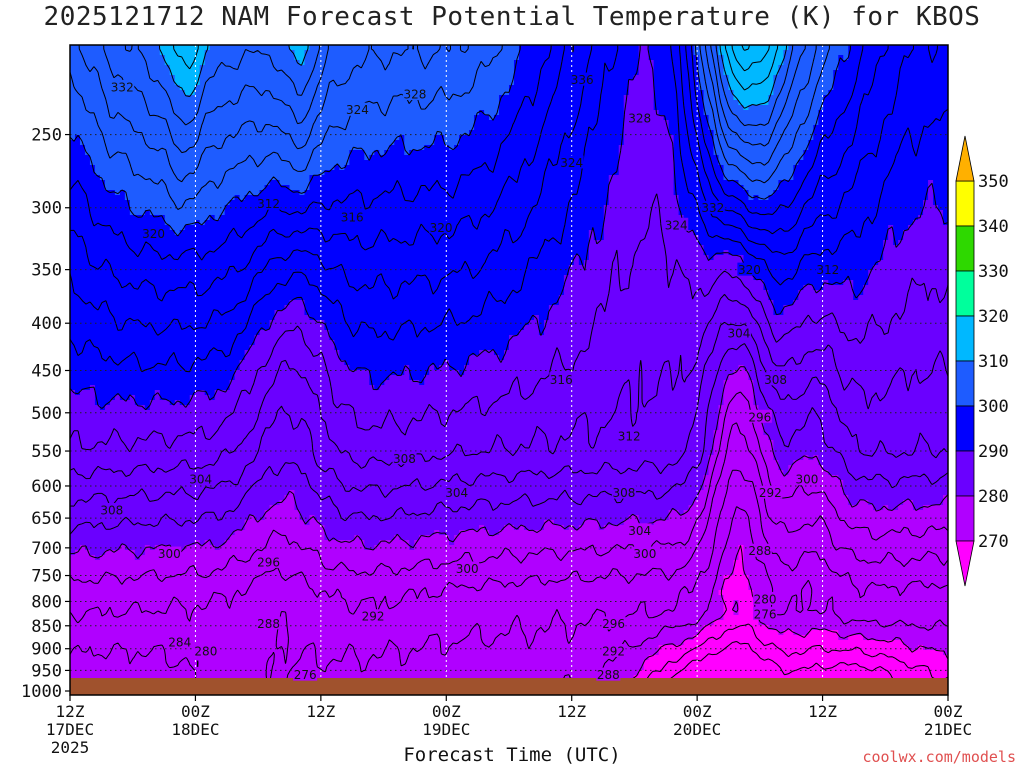  What do you see at coordinates (46, 487) in the screenshot?
I see `y-tick-label: 600` at bounding box center [46, 487].